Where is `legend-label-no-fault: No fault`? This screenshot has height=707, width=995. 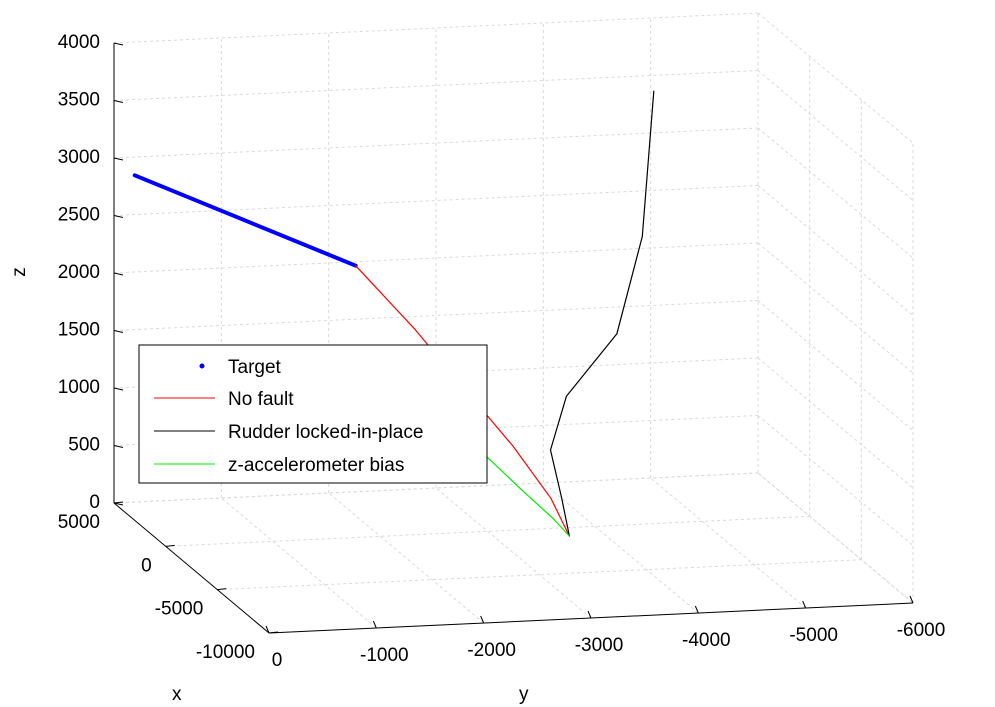
legend-label-no-fault: No fault is located at coordinates (261, 399).